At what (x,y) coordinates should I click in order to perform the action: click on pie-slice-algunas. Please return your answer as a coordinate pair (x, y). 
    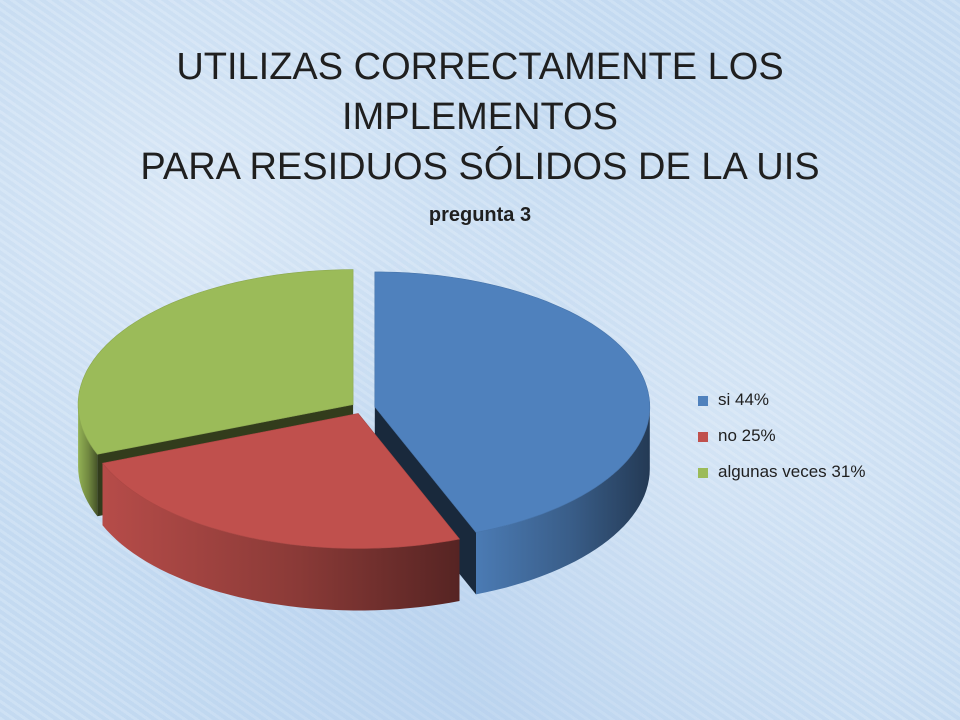
    Looking at the image, I should click on (215, 362).